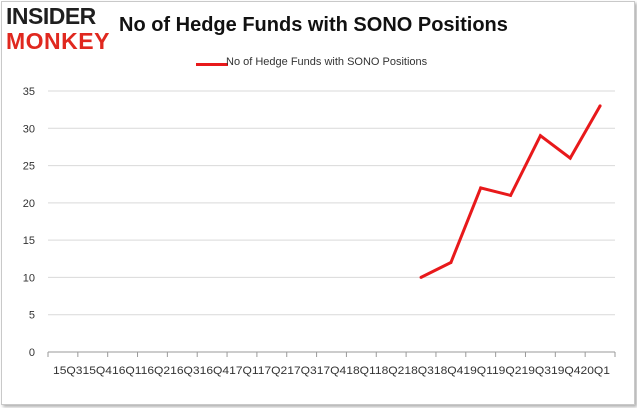 This screenshot has height=408, width=637. Describe the element at coordinates (29, 222) in the screenshot. I see `y-axis-ticks: 0 5 10 15 20 25 30 35` at that location.